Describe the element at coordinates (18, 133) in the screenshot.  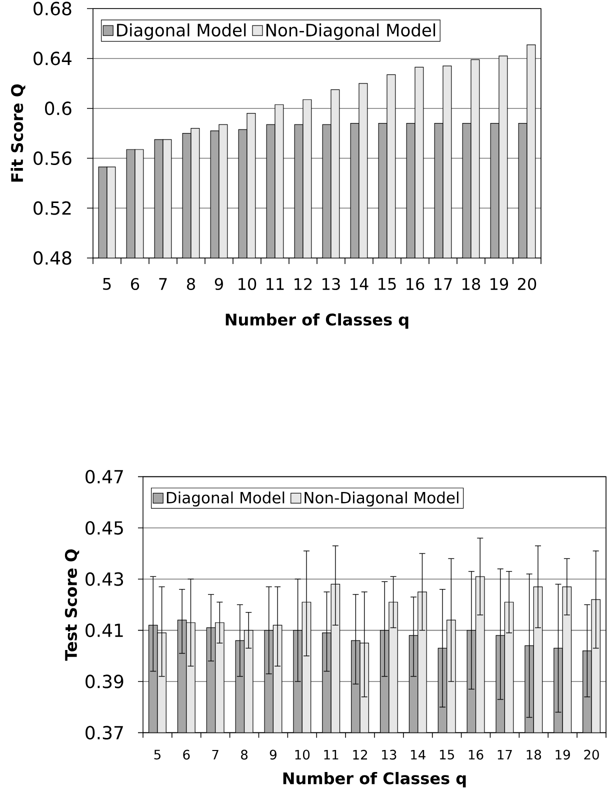
I see `y-axis-title: Fit Score Q` at that location.